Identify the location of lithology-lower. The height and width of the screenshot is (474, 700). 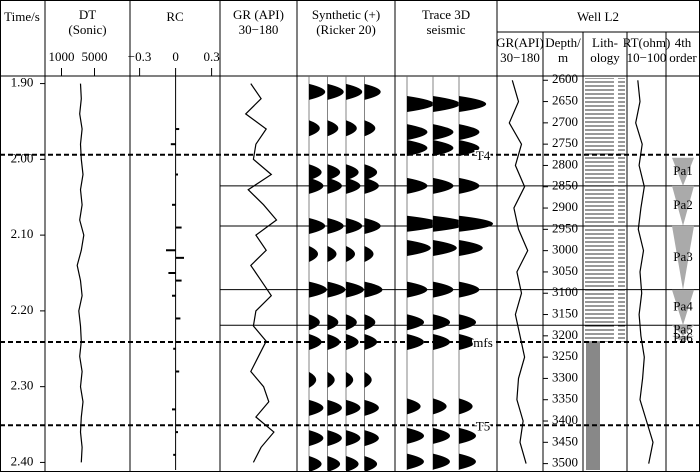
(593, 406).